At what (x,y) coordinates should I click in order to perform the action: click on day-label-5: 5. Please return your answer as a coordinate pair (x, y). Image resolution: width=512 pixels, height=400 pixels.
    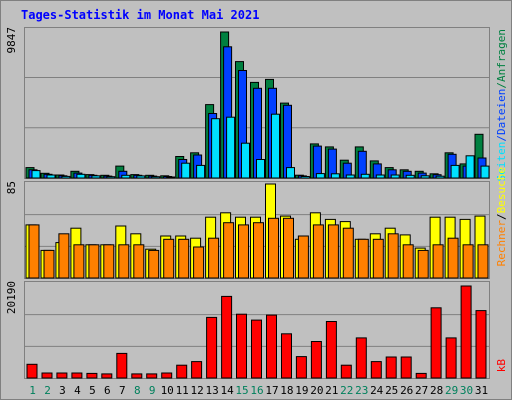
    Looking at the image, I should click on (92, 390).